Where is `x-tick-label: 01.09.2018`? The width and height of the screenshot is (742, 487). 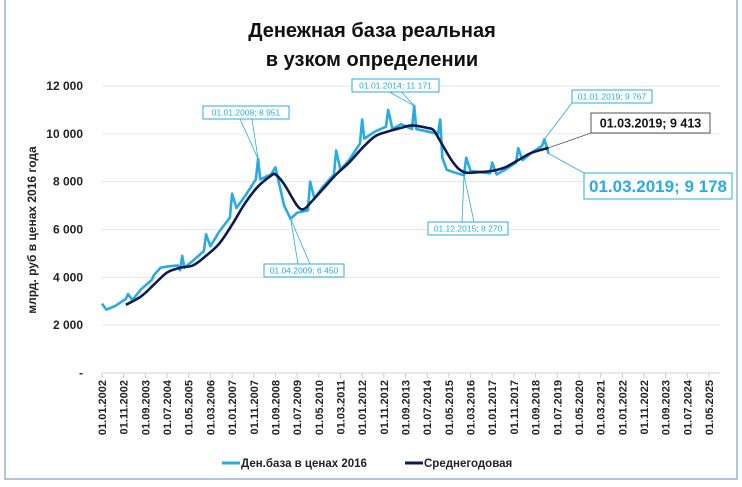 x-tick-label: 01.09.2018 is located at coordinates (537, 407).